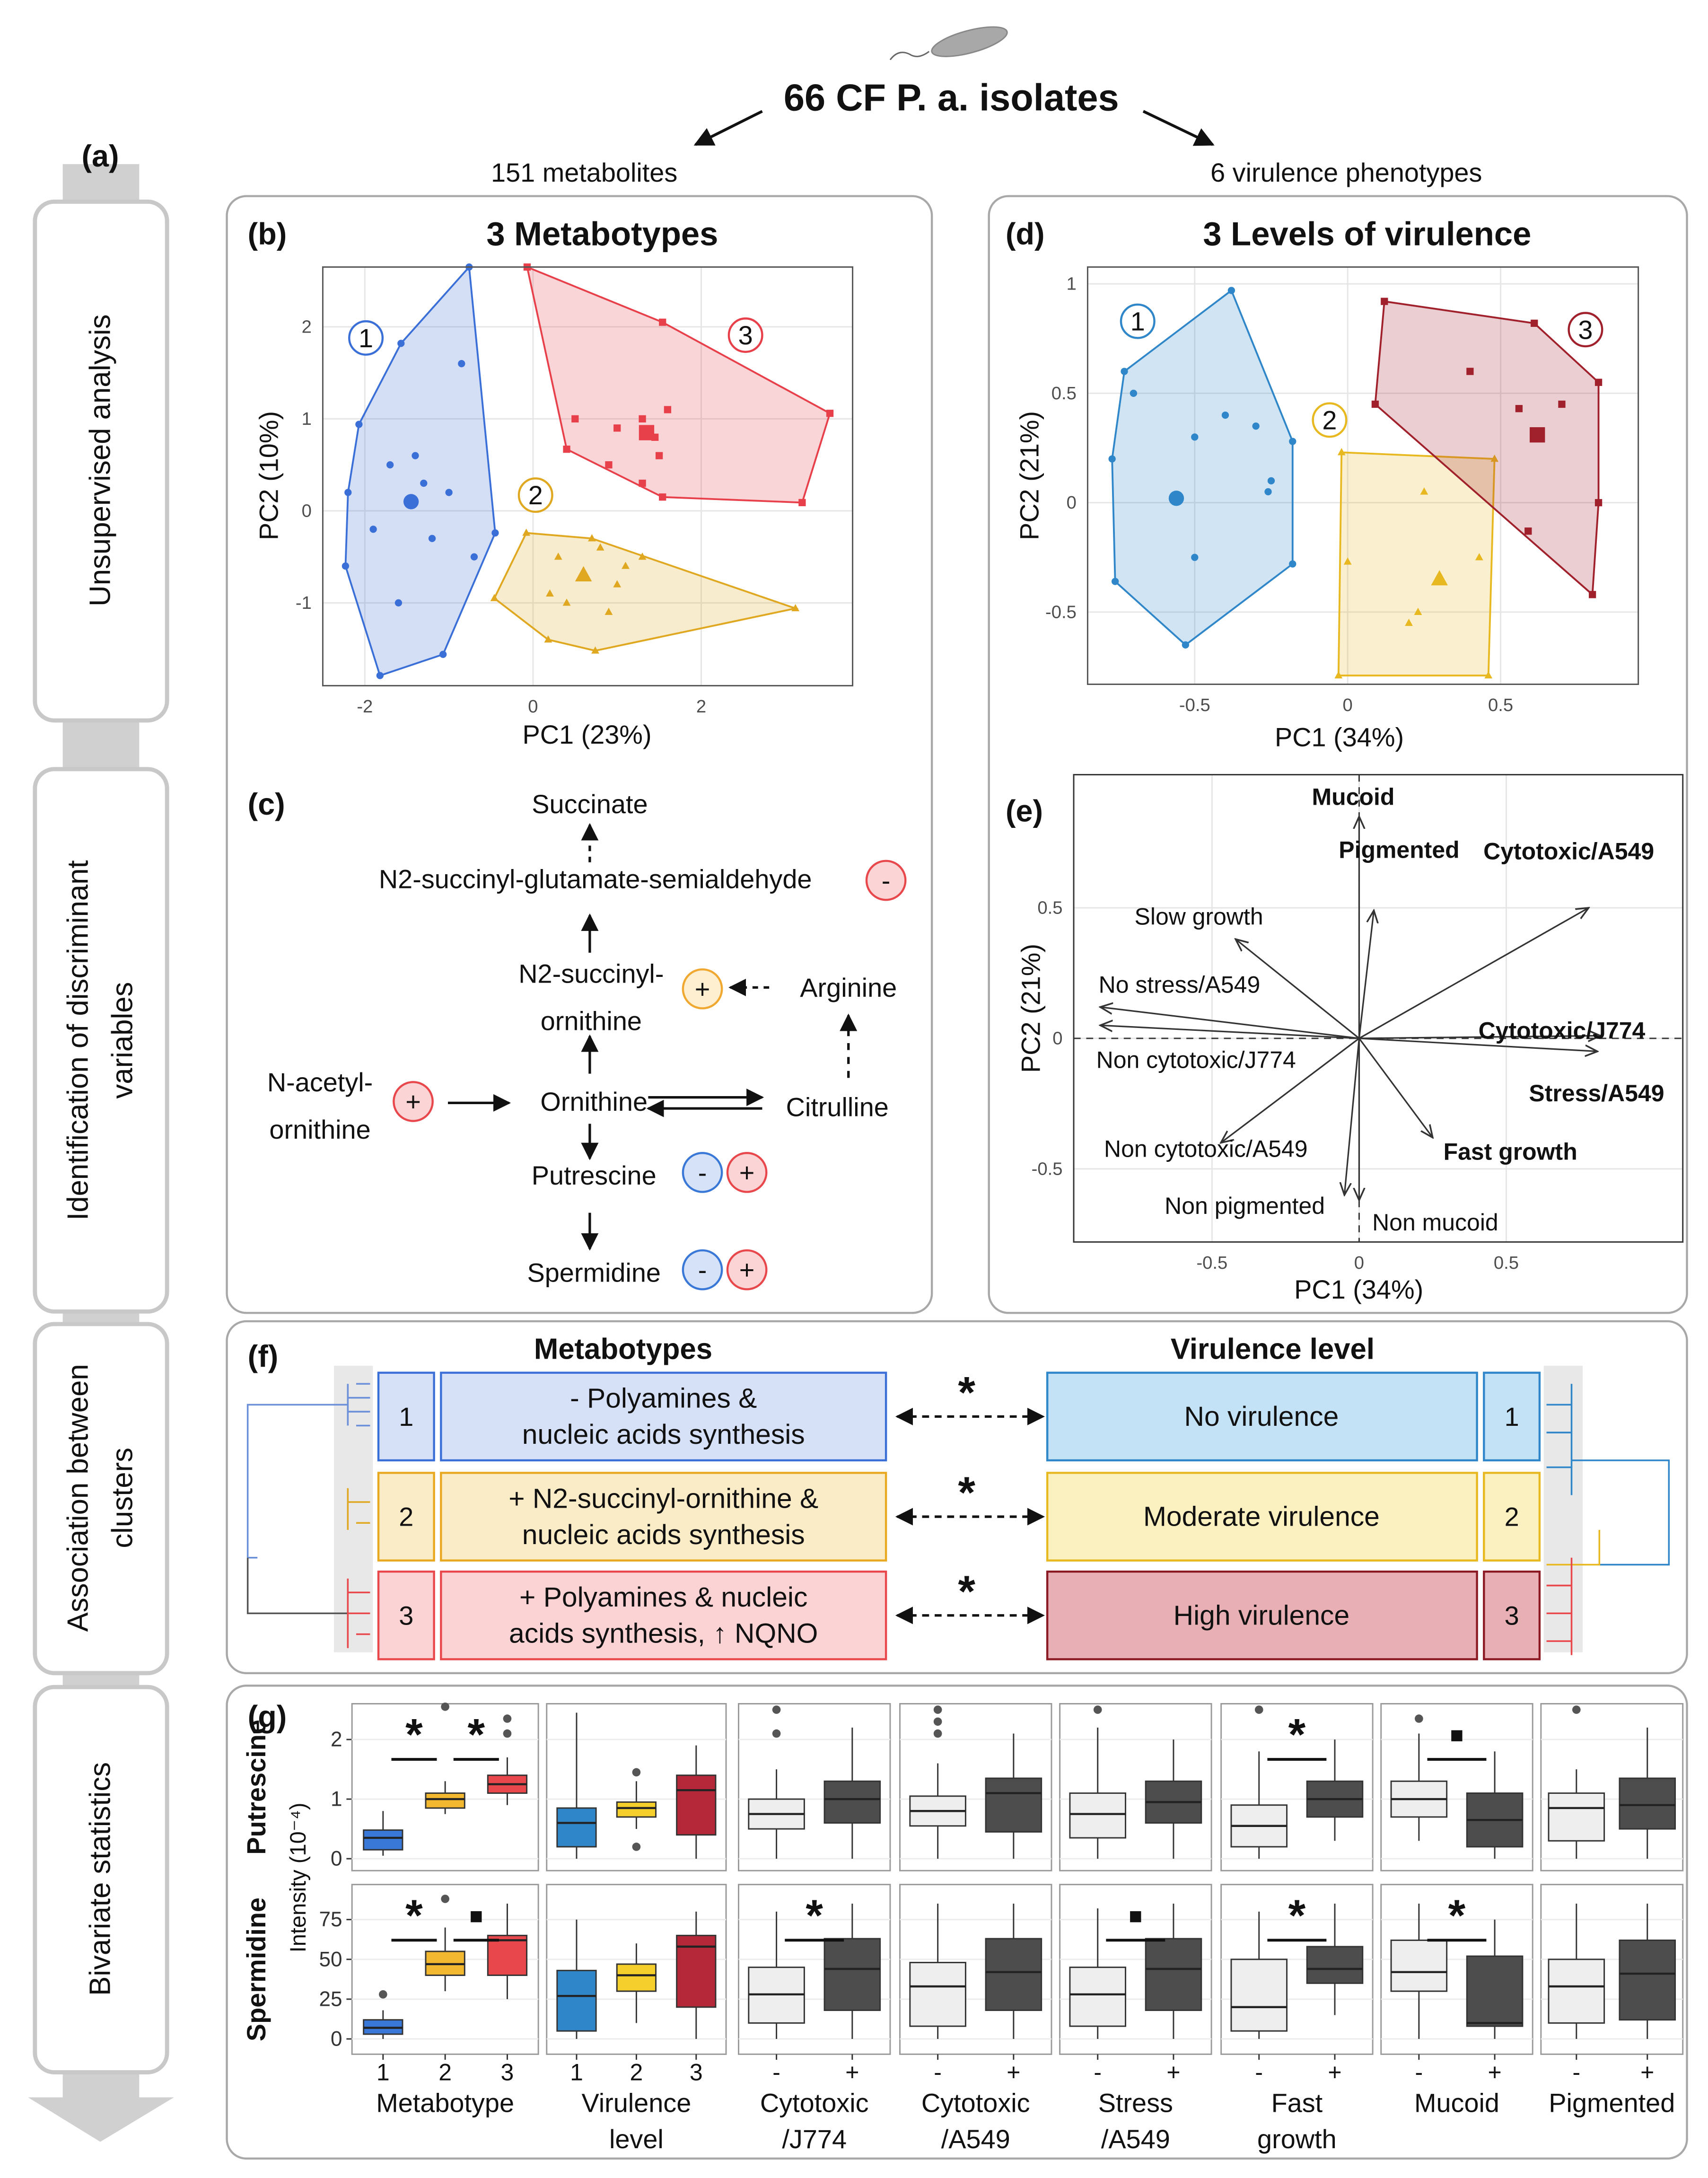 The height and width of the screenshot is (2178, 1708). I want to click on loading-label: Non cytotoxic/A549, so click(1206, 1148).